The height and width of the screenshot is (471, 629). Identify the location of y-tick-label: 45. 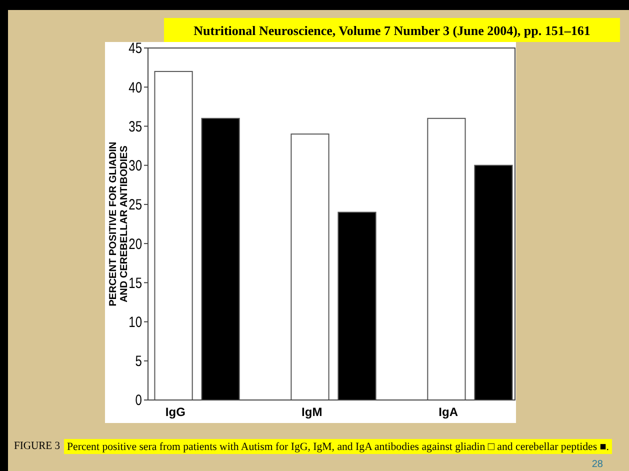
(135, 48).